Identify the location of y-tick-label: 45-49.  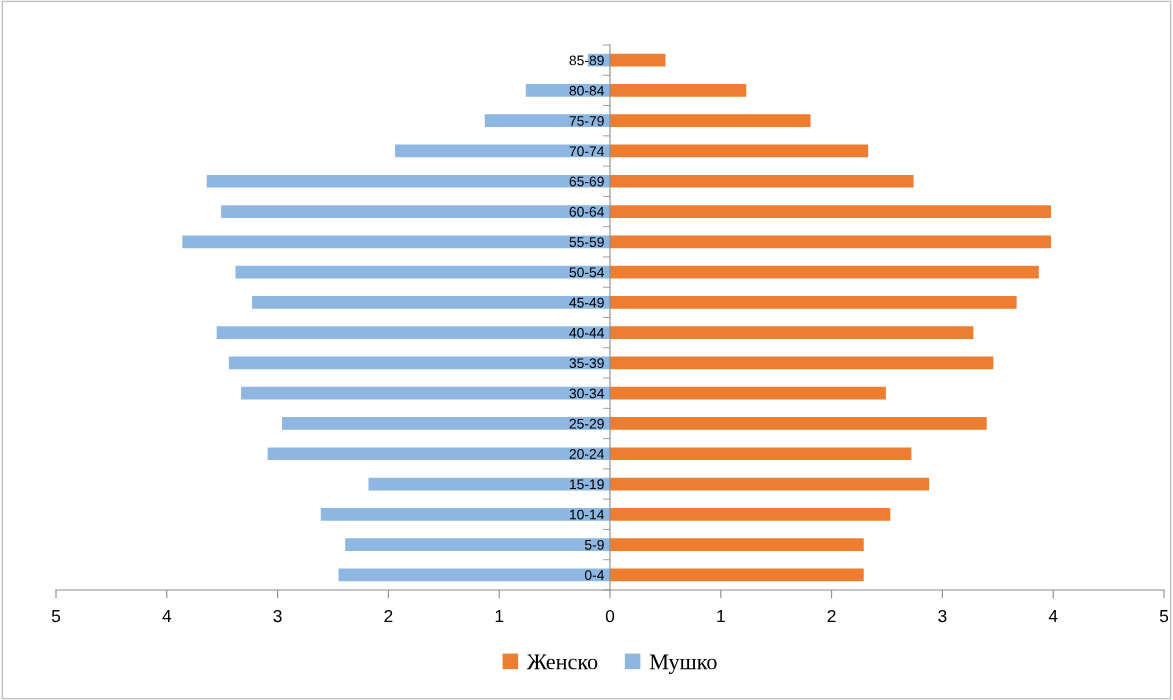
(586, 302).